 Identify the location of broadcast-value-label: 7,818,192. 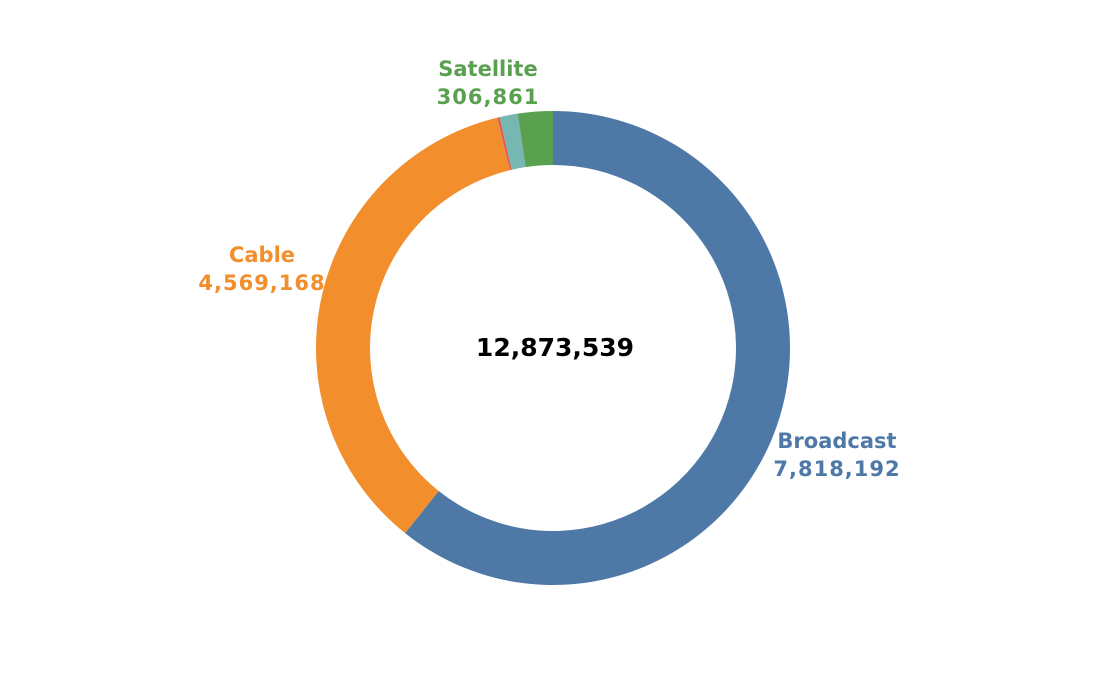
(836, 469).